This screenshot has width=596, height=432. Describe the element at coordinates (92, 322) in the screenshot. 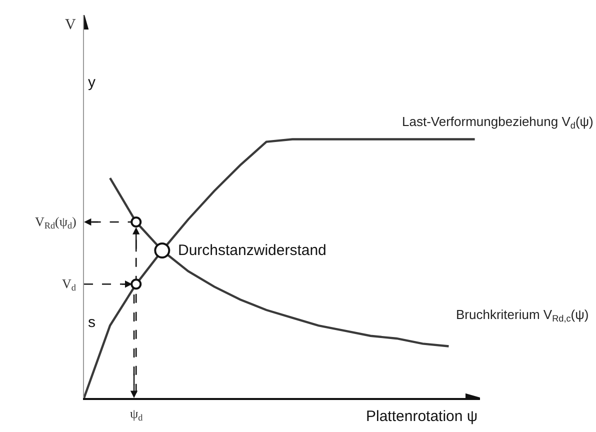

I see `annotation: s` at that location.